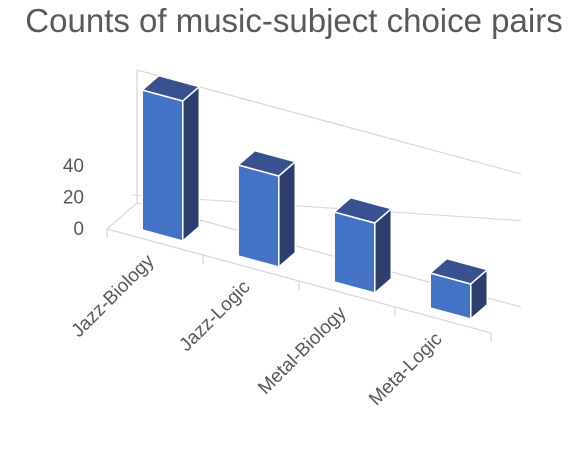 The width and height of the screenshot is (588, 460). What do you see at coordinates (459, 288) in the screenshot?
I see `bar-meta-logic` at bounding box center [459, 288].